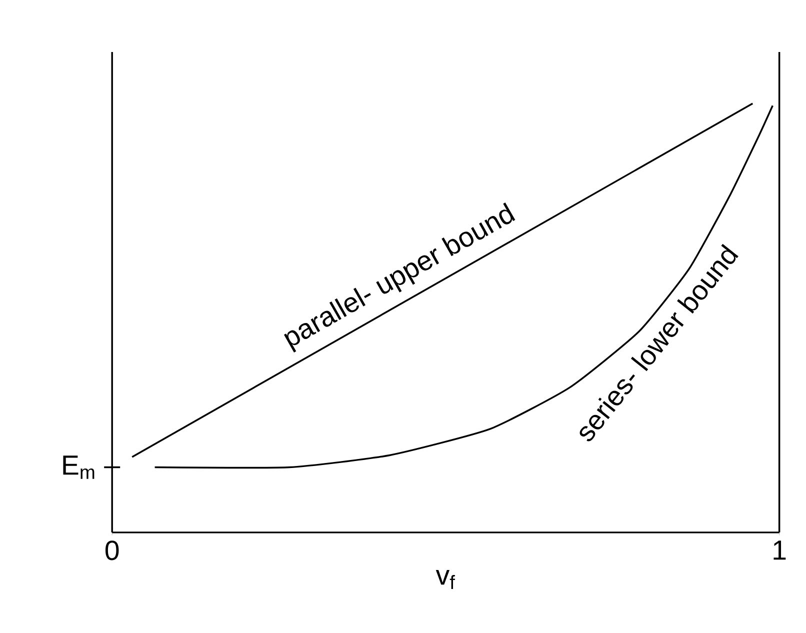 This screenshot has width=806, height=633. What do you see at coordinates (112, 550) in the screenshot?
I see `x-tick-label: 0` at bounding box center [112, 550].